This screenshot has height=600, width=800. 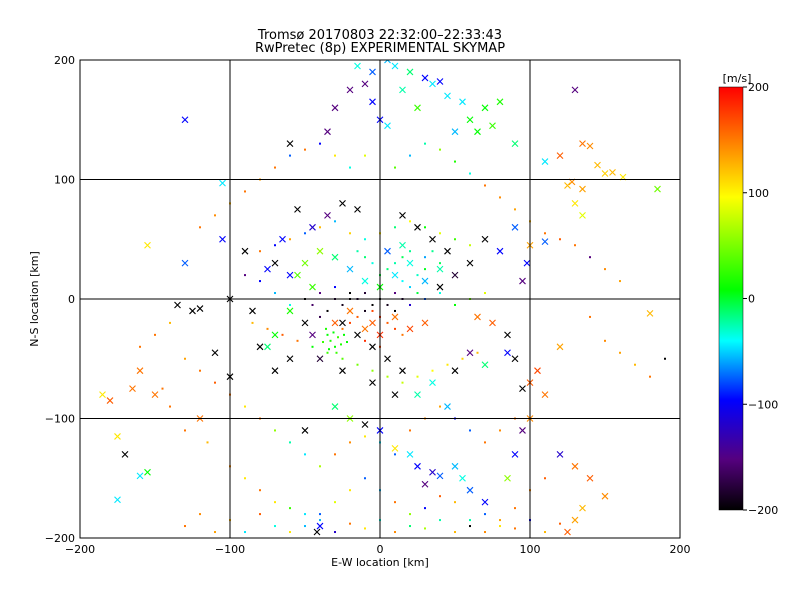 I want to click on y-axis-label: N-S location [km], so click(x=34, y=299).